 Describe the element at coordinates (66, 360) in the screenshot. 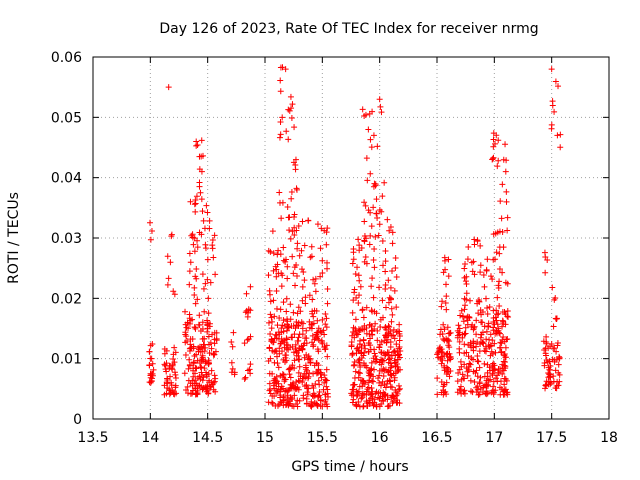

I see `y-tick-label: 0.01` at that location.